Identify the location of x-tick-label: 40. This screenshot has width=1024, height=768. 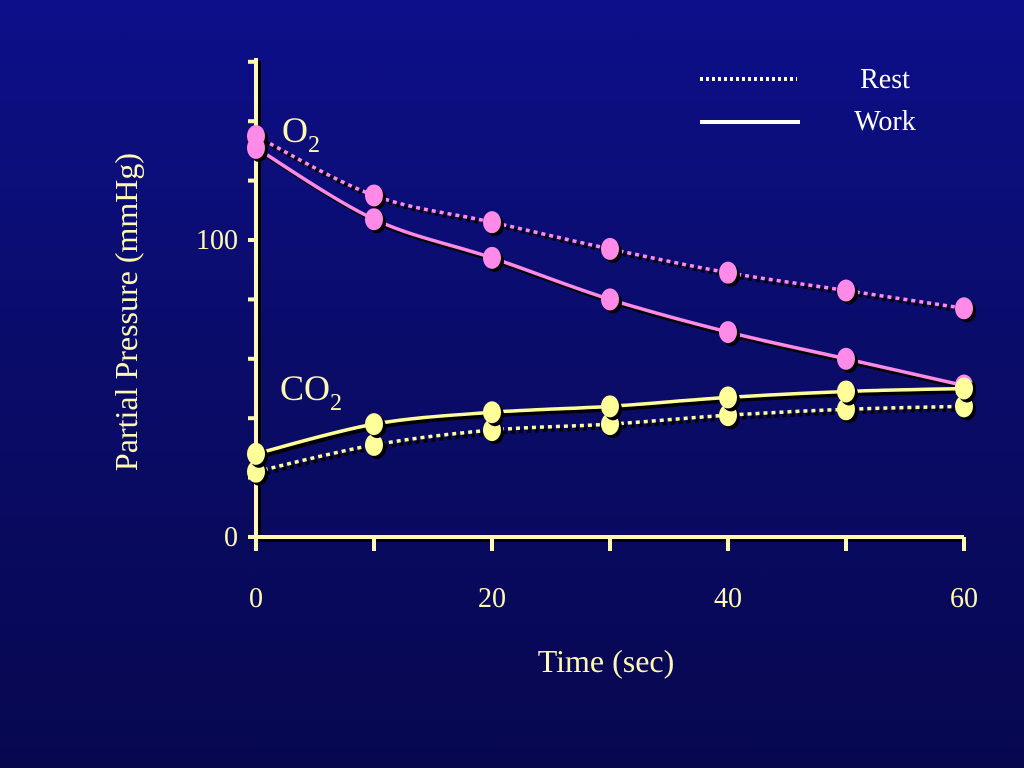
(728, 598).